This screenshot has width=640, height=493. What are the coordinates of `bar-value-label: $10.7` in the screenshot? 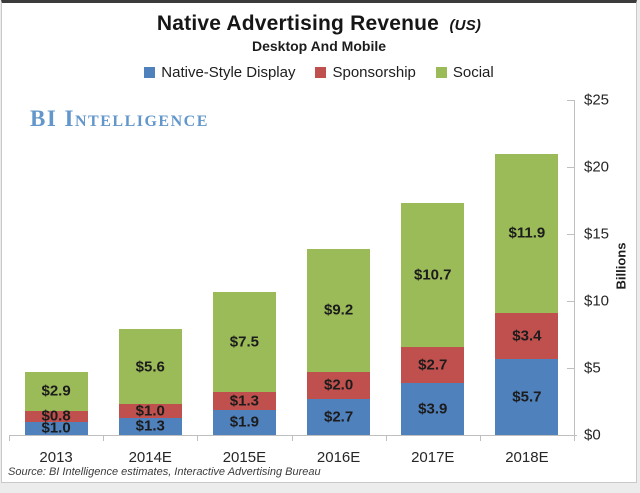 It's located at (432, 275).